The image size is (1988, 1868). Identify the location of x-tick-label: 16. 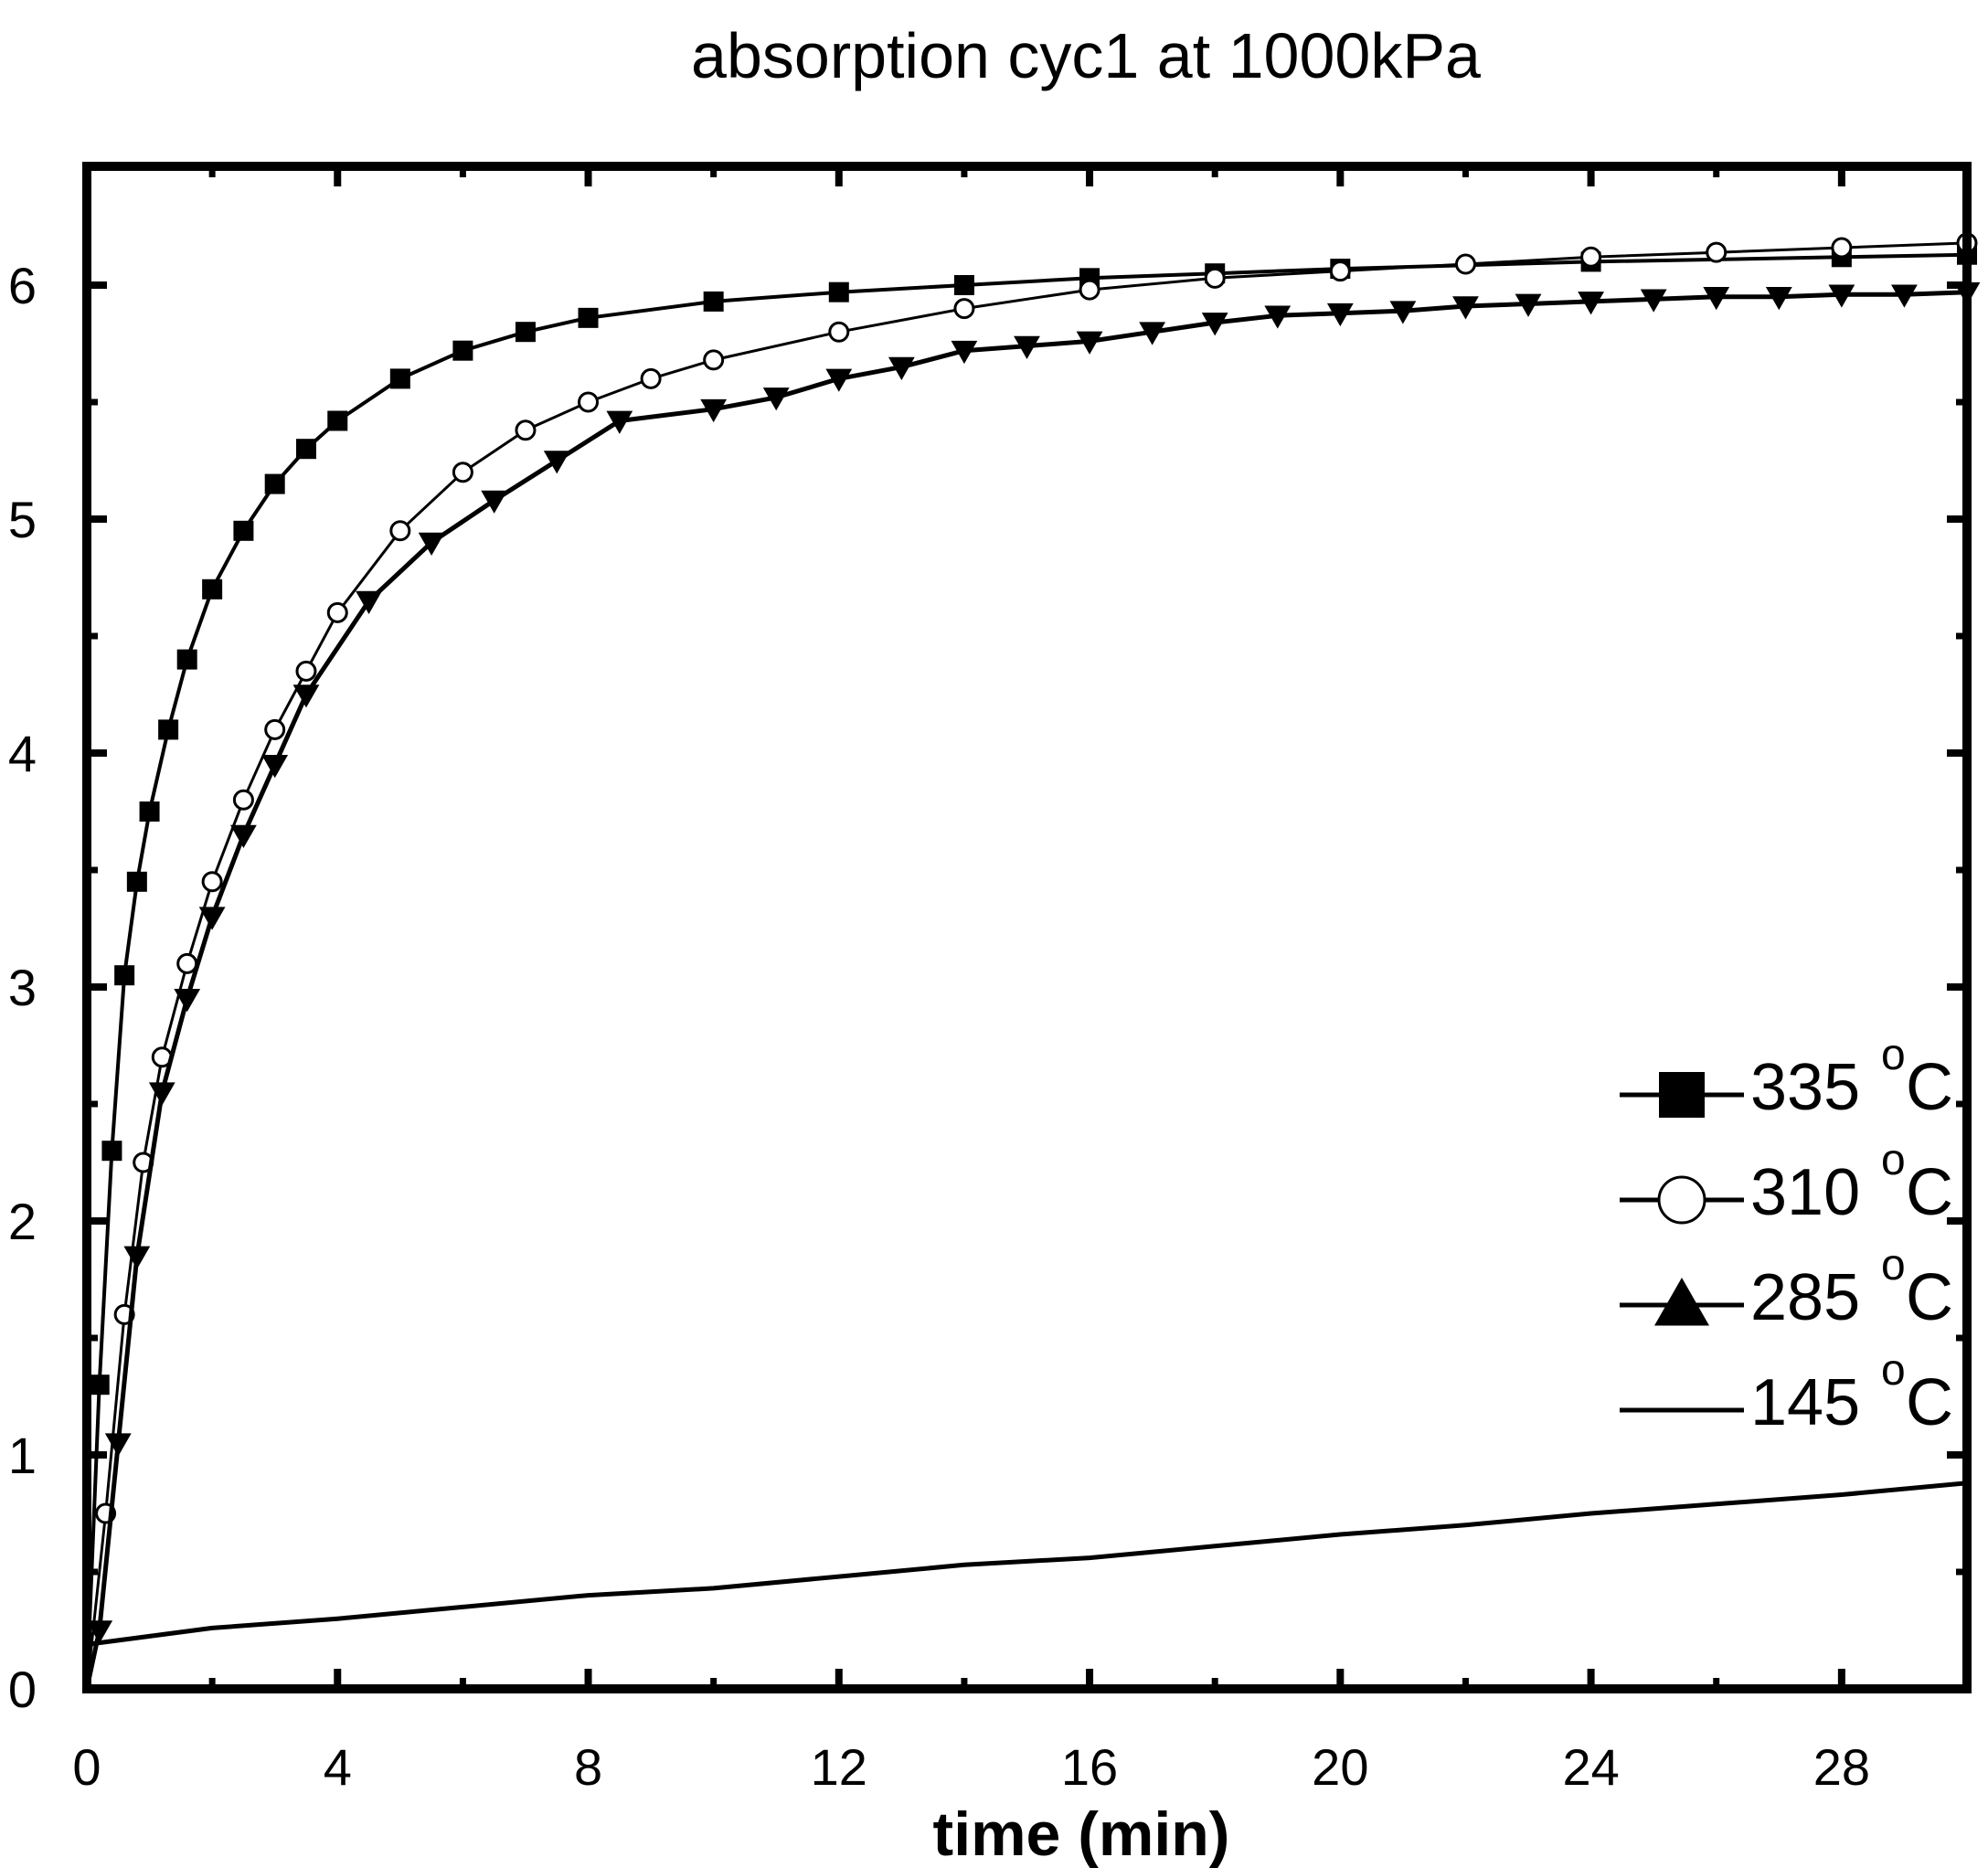
(1089, 1767).